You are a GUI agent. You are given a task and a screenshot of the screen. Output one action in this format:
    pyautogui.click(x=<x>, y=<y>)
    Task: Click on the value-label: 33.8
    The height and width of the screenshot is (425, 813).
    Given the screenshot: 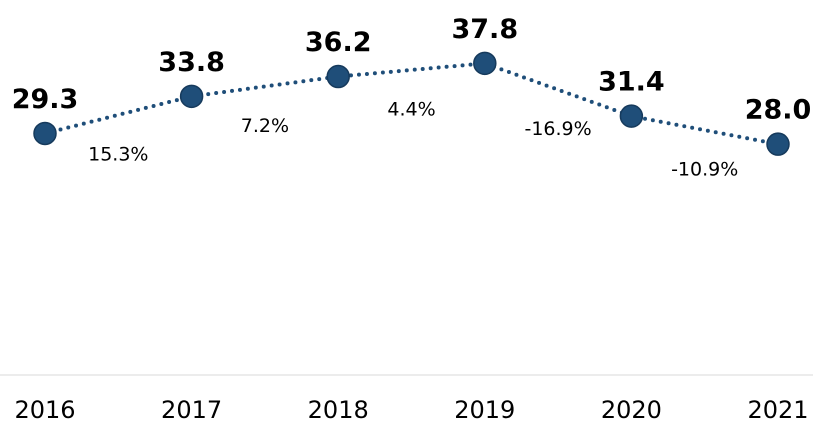 What is the action you would take?
    pyautogui.click(x=191, y=62)
    